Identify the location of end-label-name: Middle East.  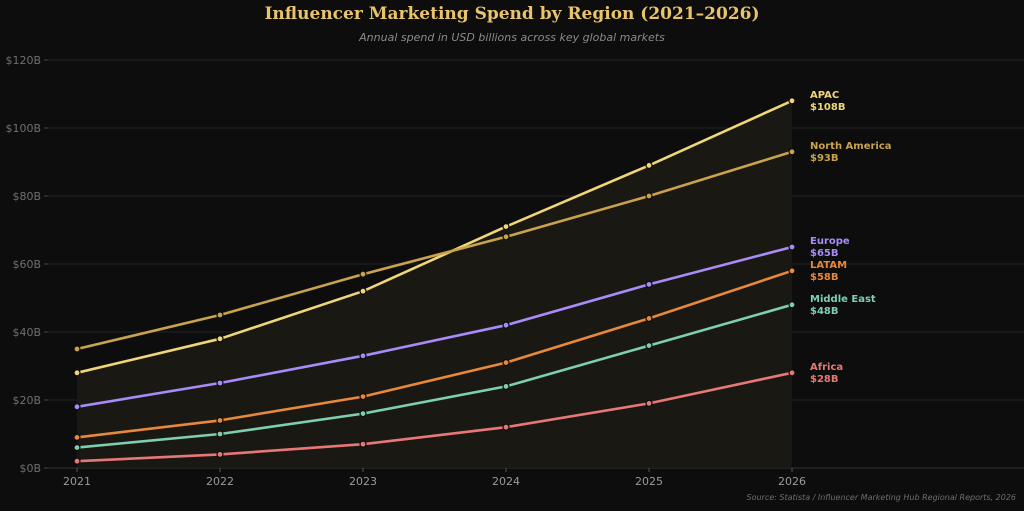
(843, 299).